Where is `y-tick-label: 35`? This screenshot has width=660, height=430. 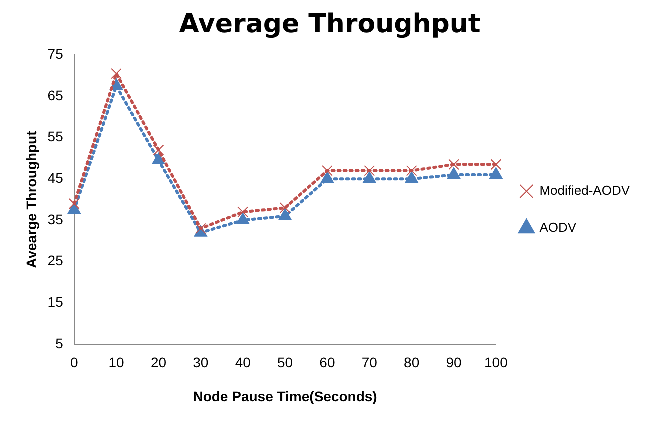 y-tick-label: 35 is located at coordinates (56, 219).